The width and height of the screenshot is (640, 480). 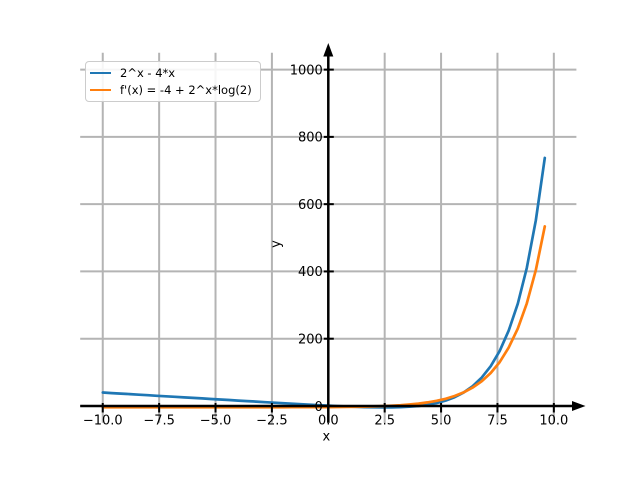 What do you see at coordinates (216, 421) in the screenshot?
I see `x-tick-label: −5.0` at bounding box center [216, 421].